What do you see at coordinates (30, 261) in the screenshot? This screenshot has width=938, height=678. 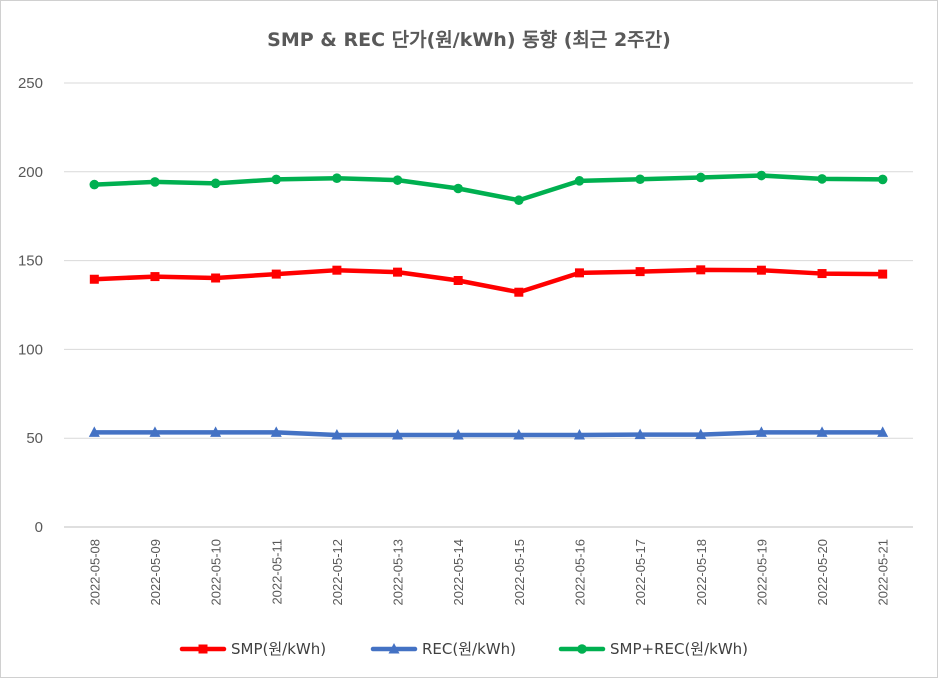 I see `y-tick-label: 150` at bounding box center [30, 261].